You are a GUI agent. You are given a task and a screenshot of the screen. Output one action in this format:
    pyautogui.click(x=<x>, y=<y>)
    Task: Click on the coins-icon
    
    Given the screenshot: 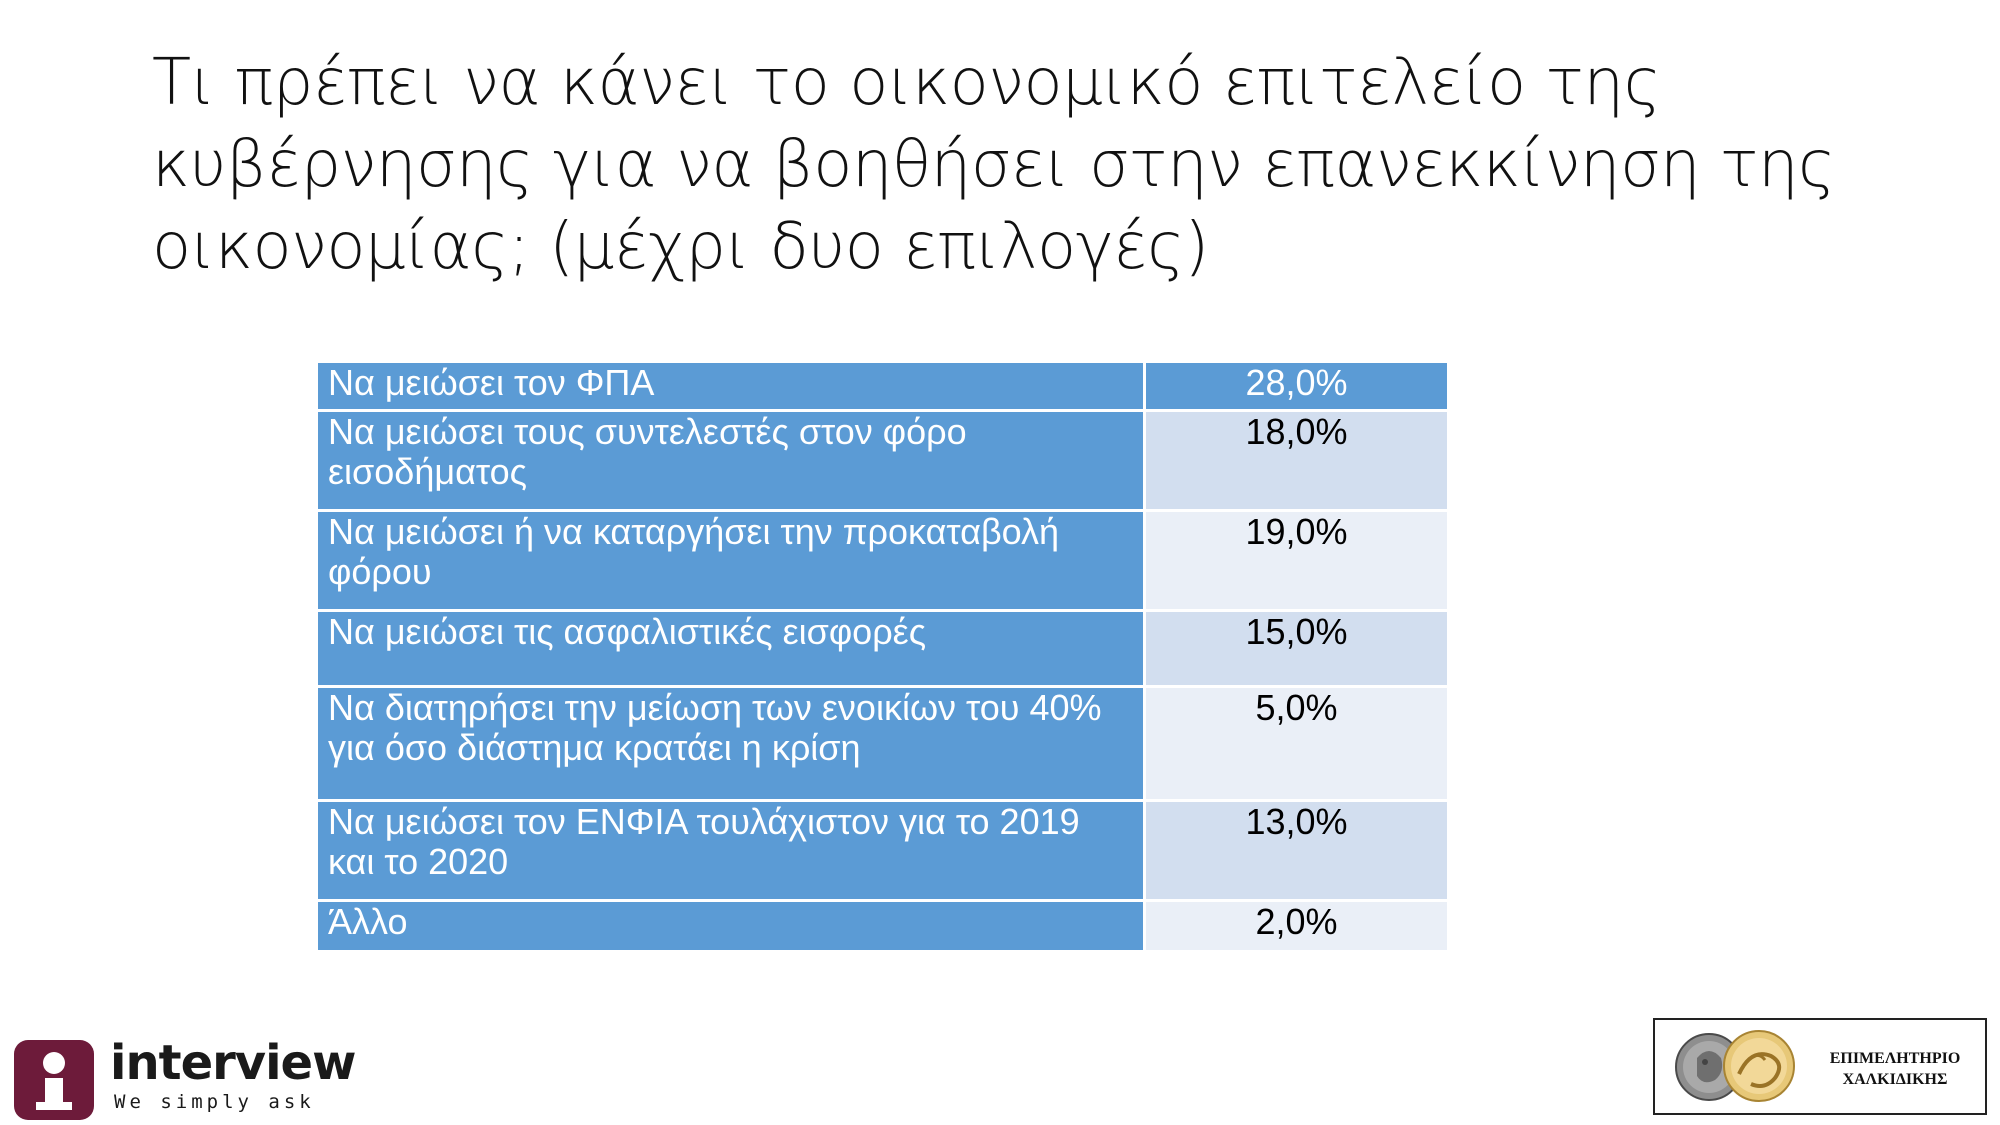 What is the action you would take?
    pyautogui.click(x=1735, y=1066)
    